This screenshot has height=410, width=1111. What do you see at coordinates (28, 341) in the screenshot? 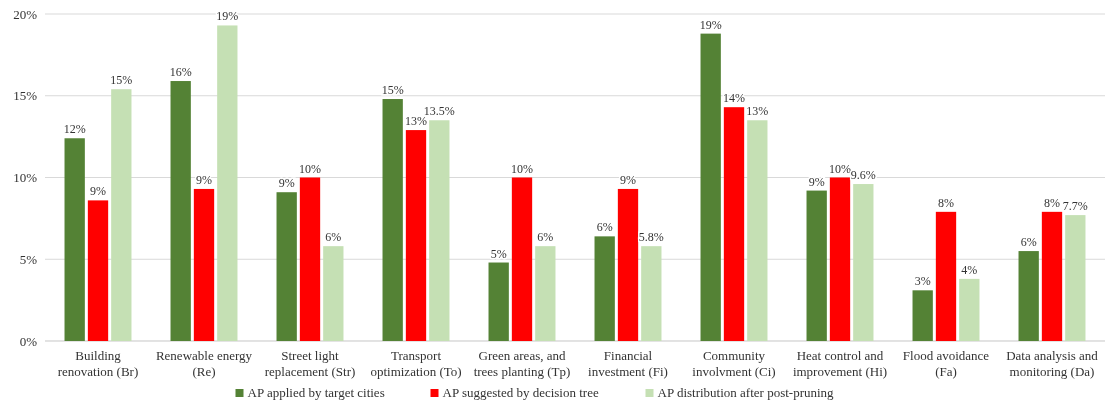
I see `y-tick-label: 0%` at bounding box center [28, 341].